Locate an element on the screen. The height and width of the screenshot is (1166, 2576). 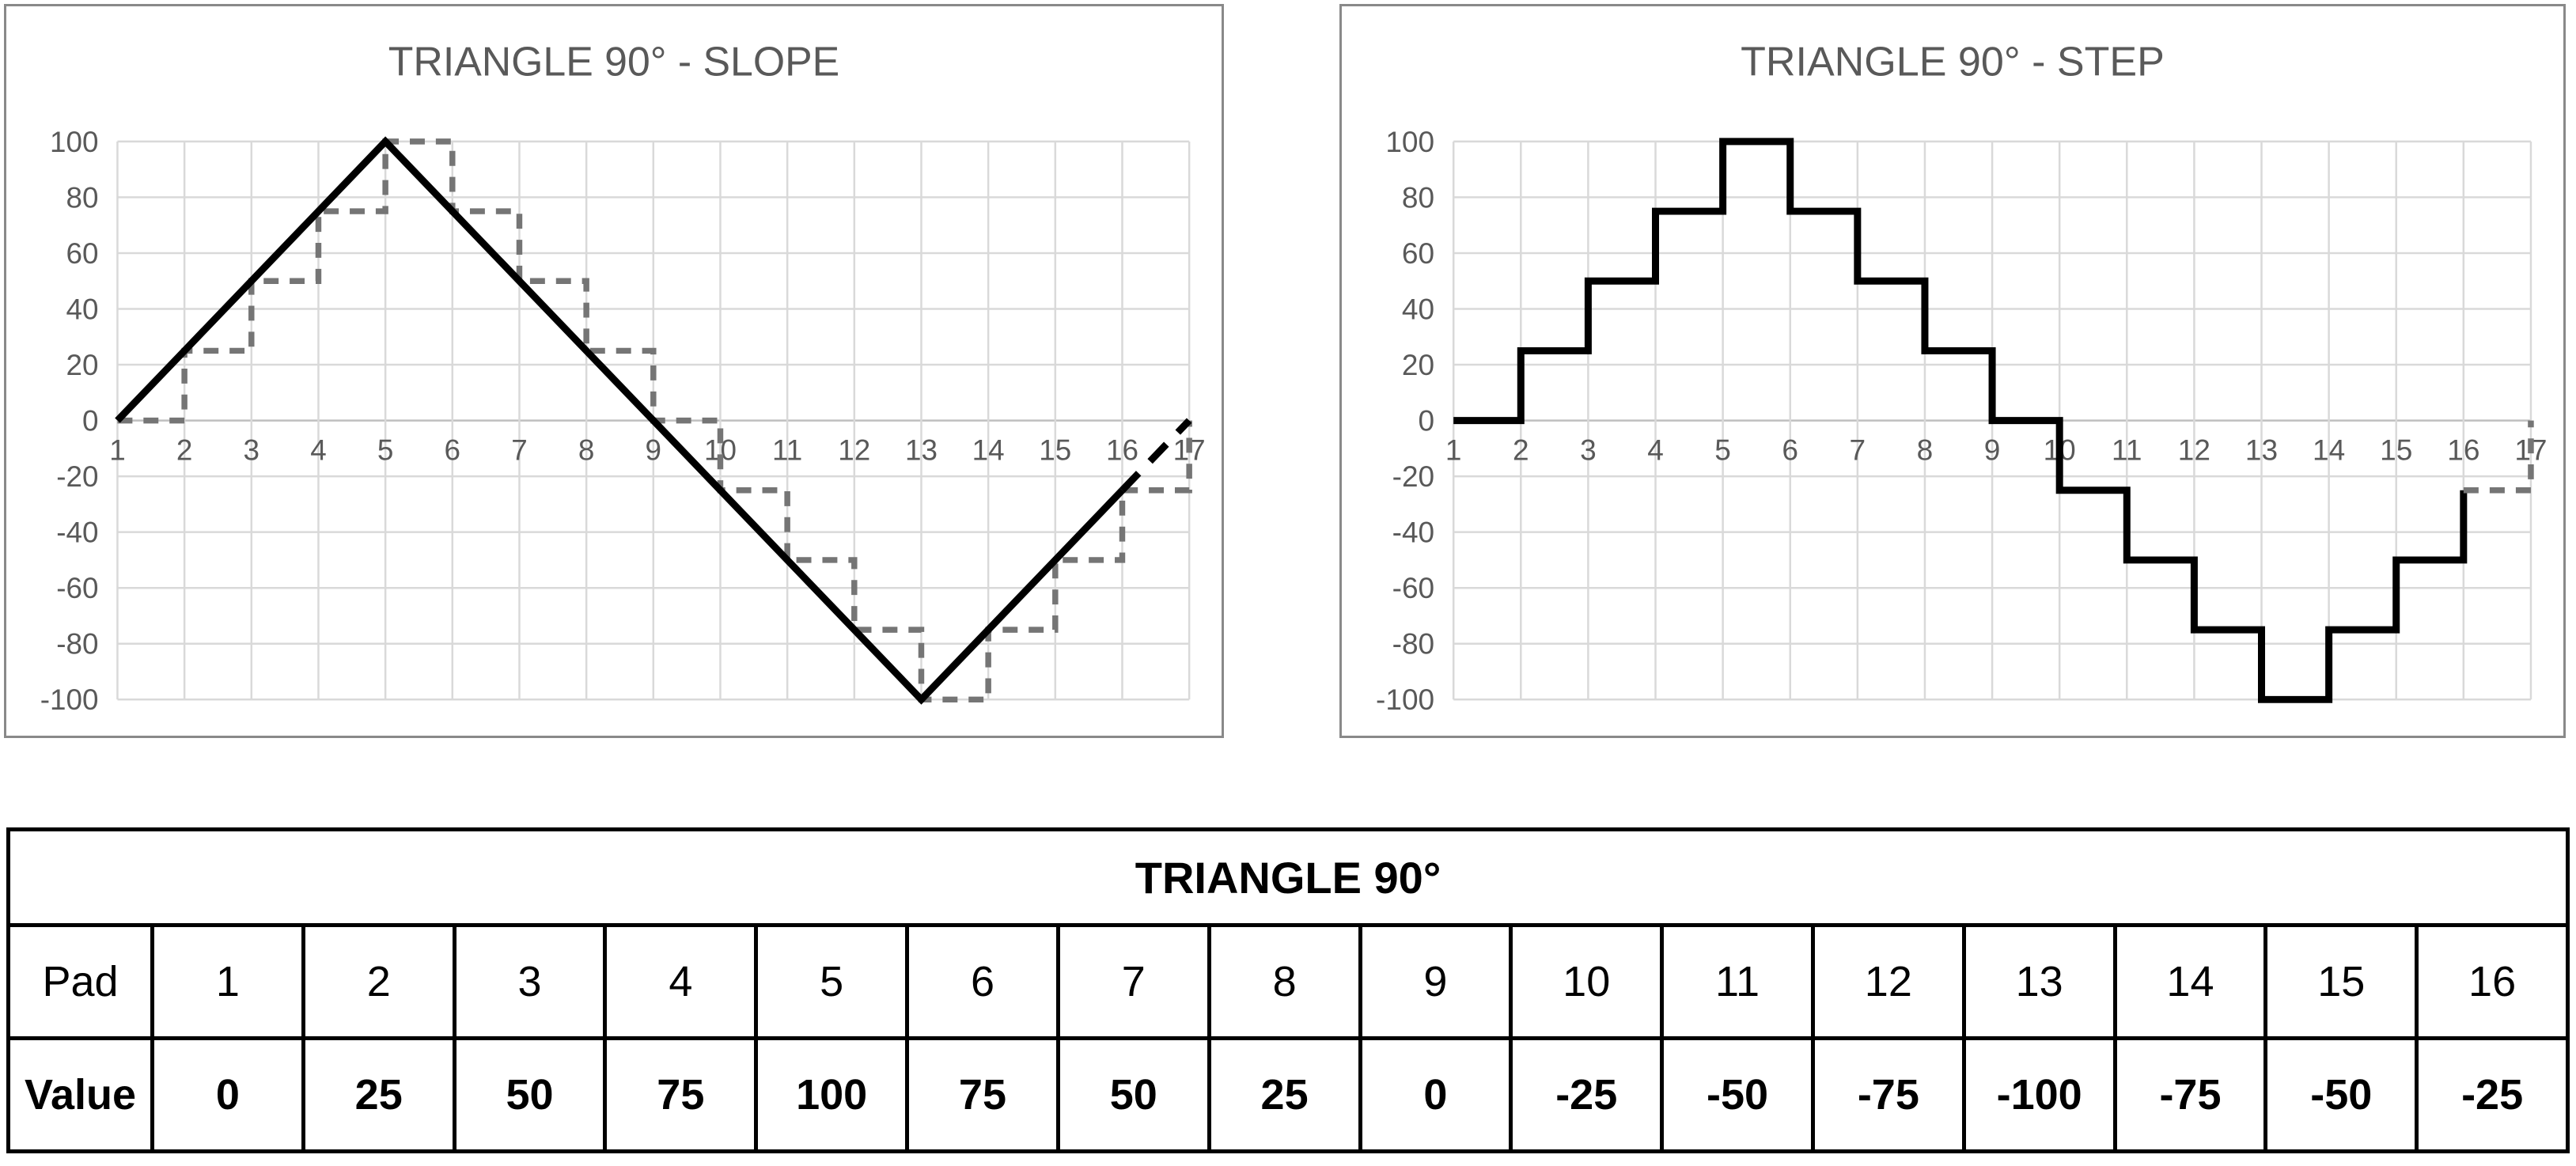
pad-cell: 3 is located at coordinates (530, 981).